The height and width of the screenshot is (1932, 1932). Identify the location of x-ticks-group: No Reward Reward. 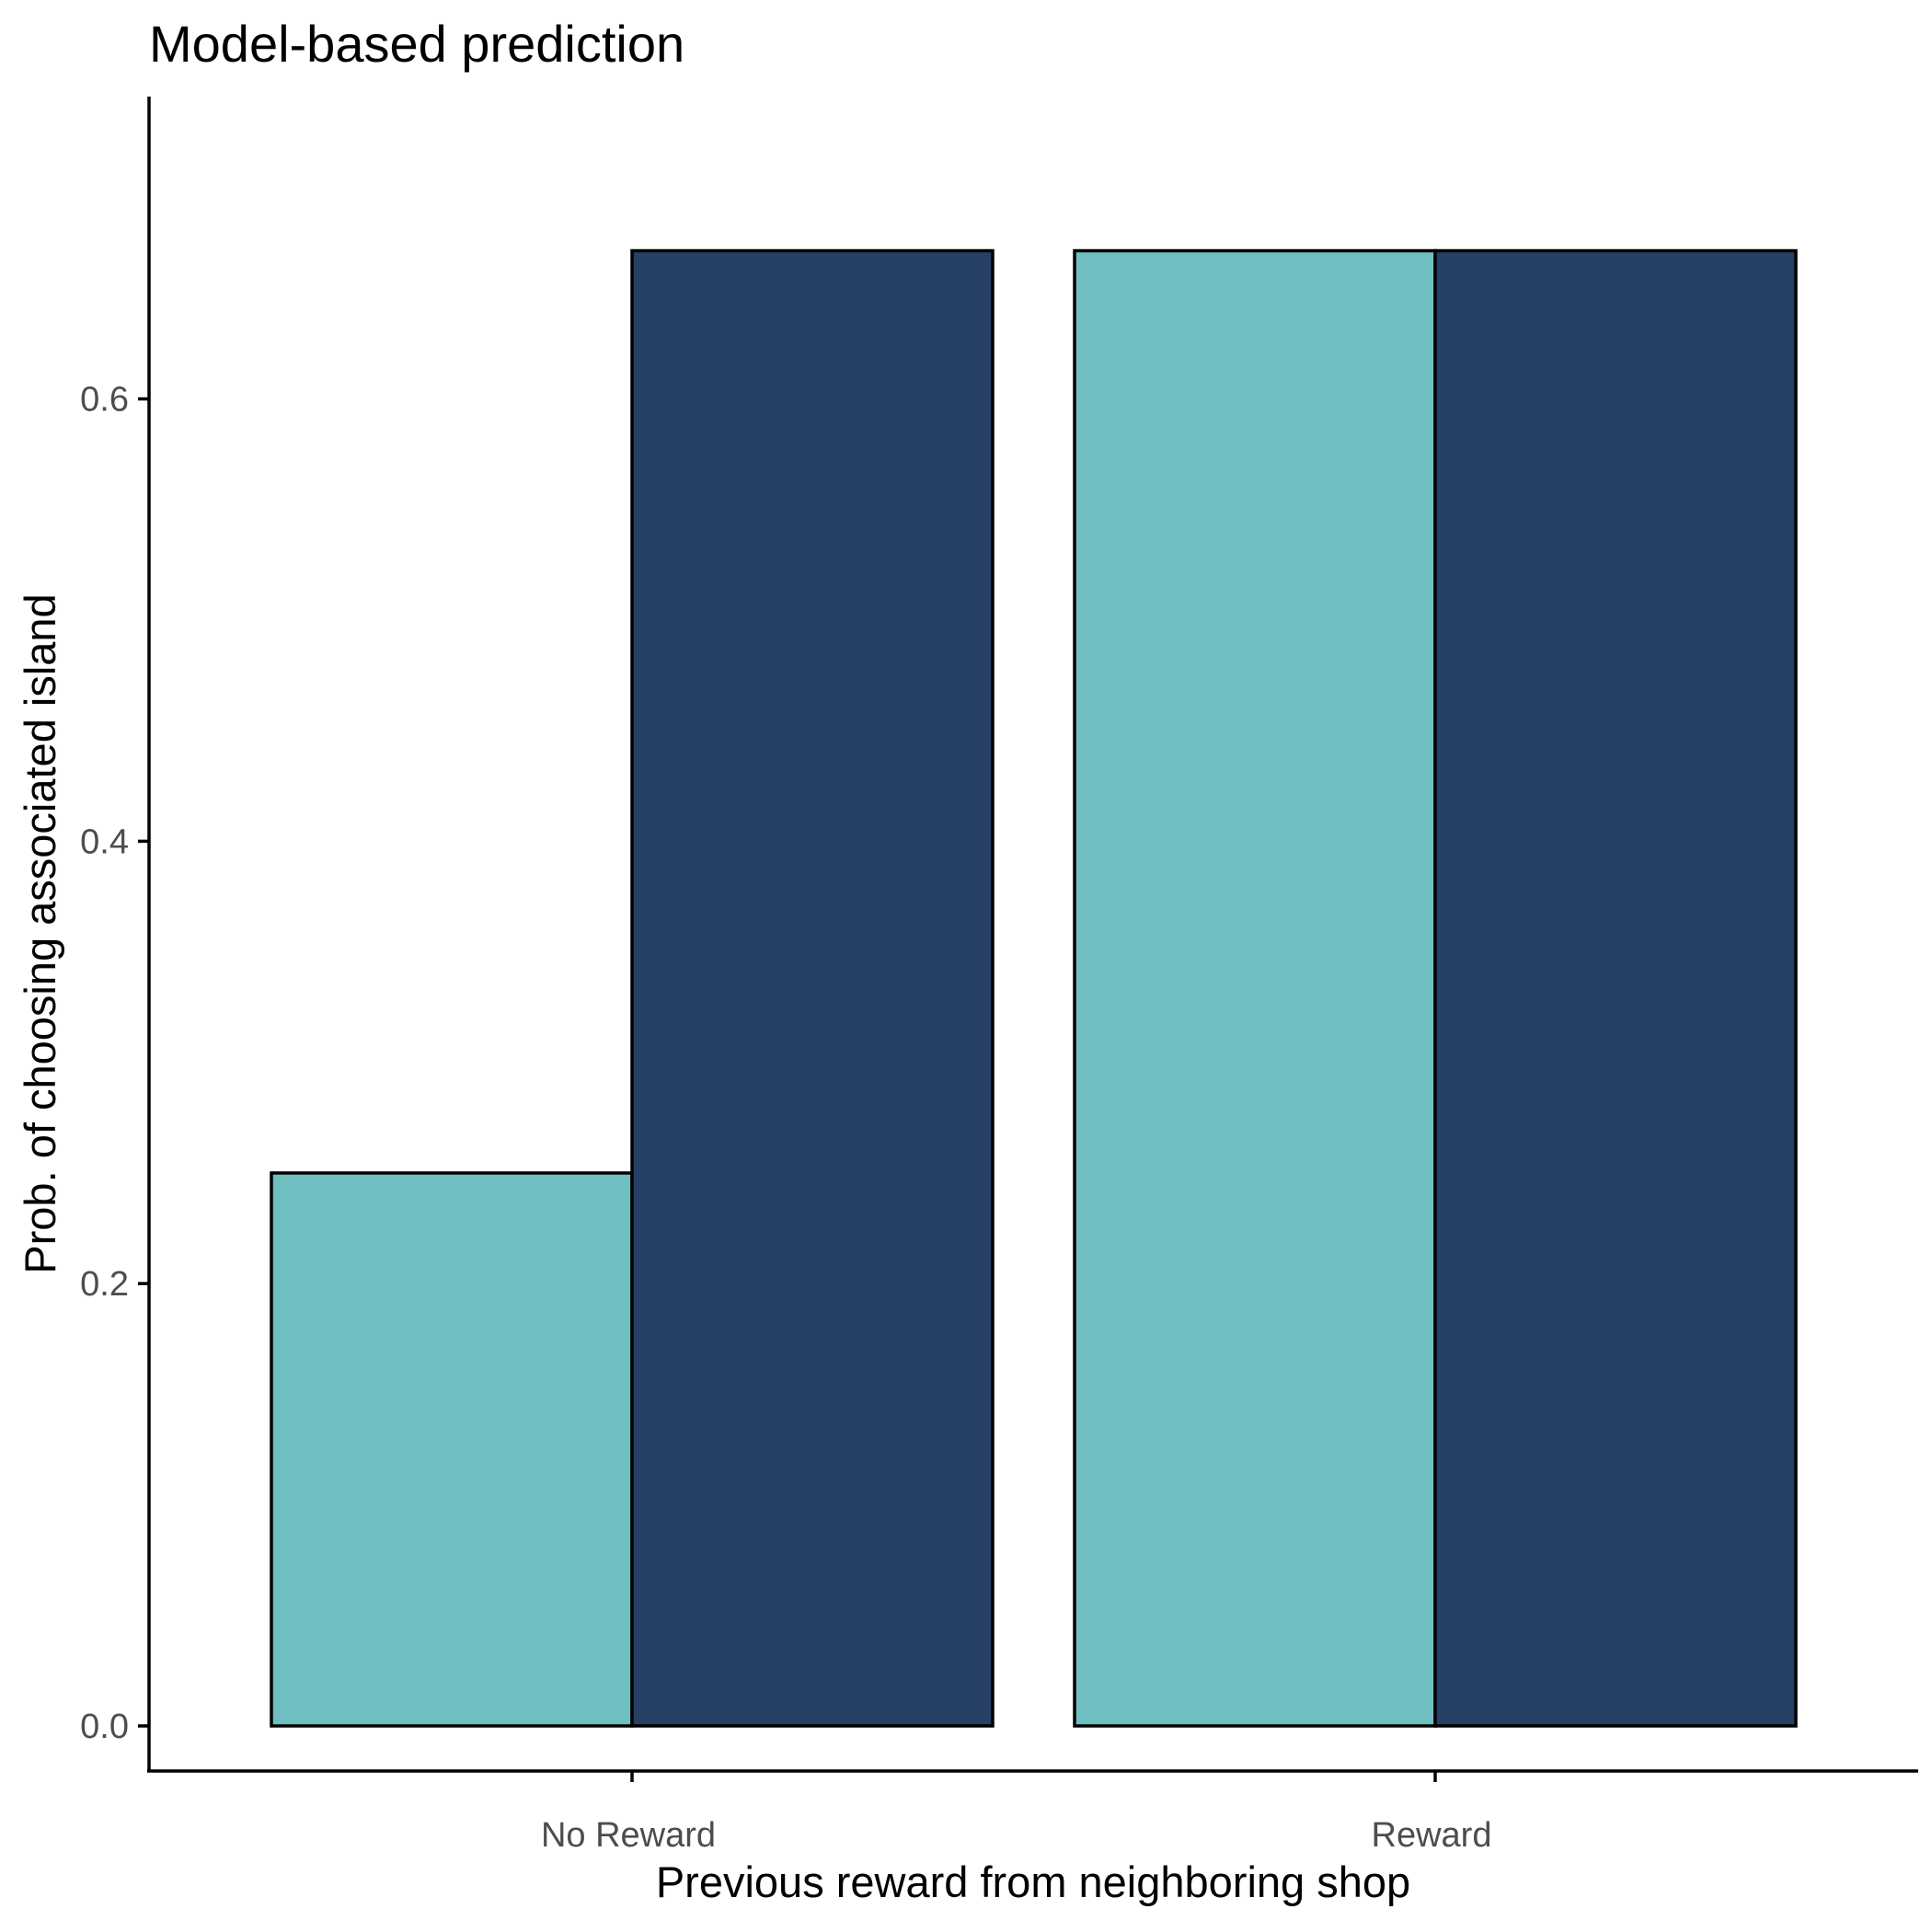
(1016, 1813).